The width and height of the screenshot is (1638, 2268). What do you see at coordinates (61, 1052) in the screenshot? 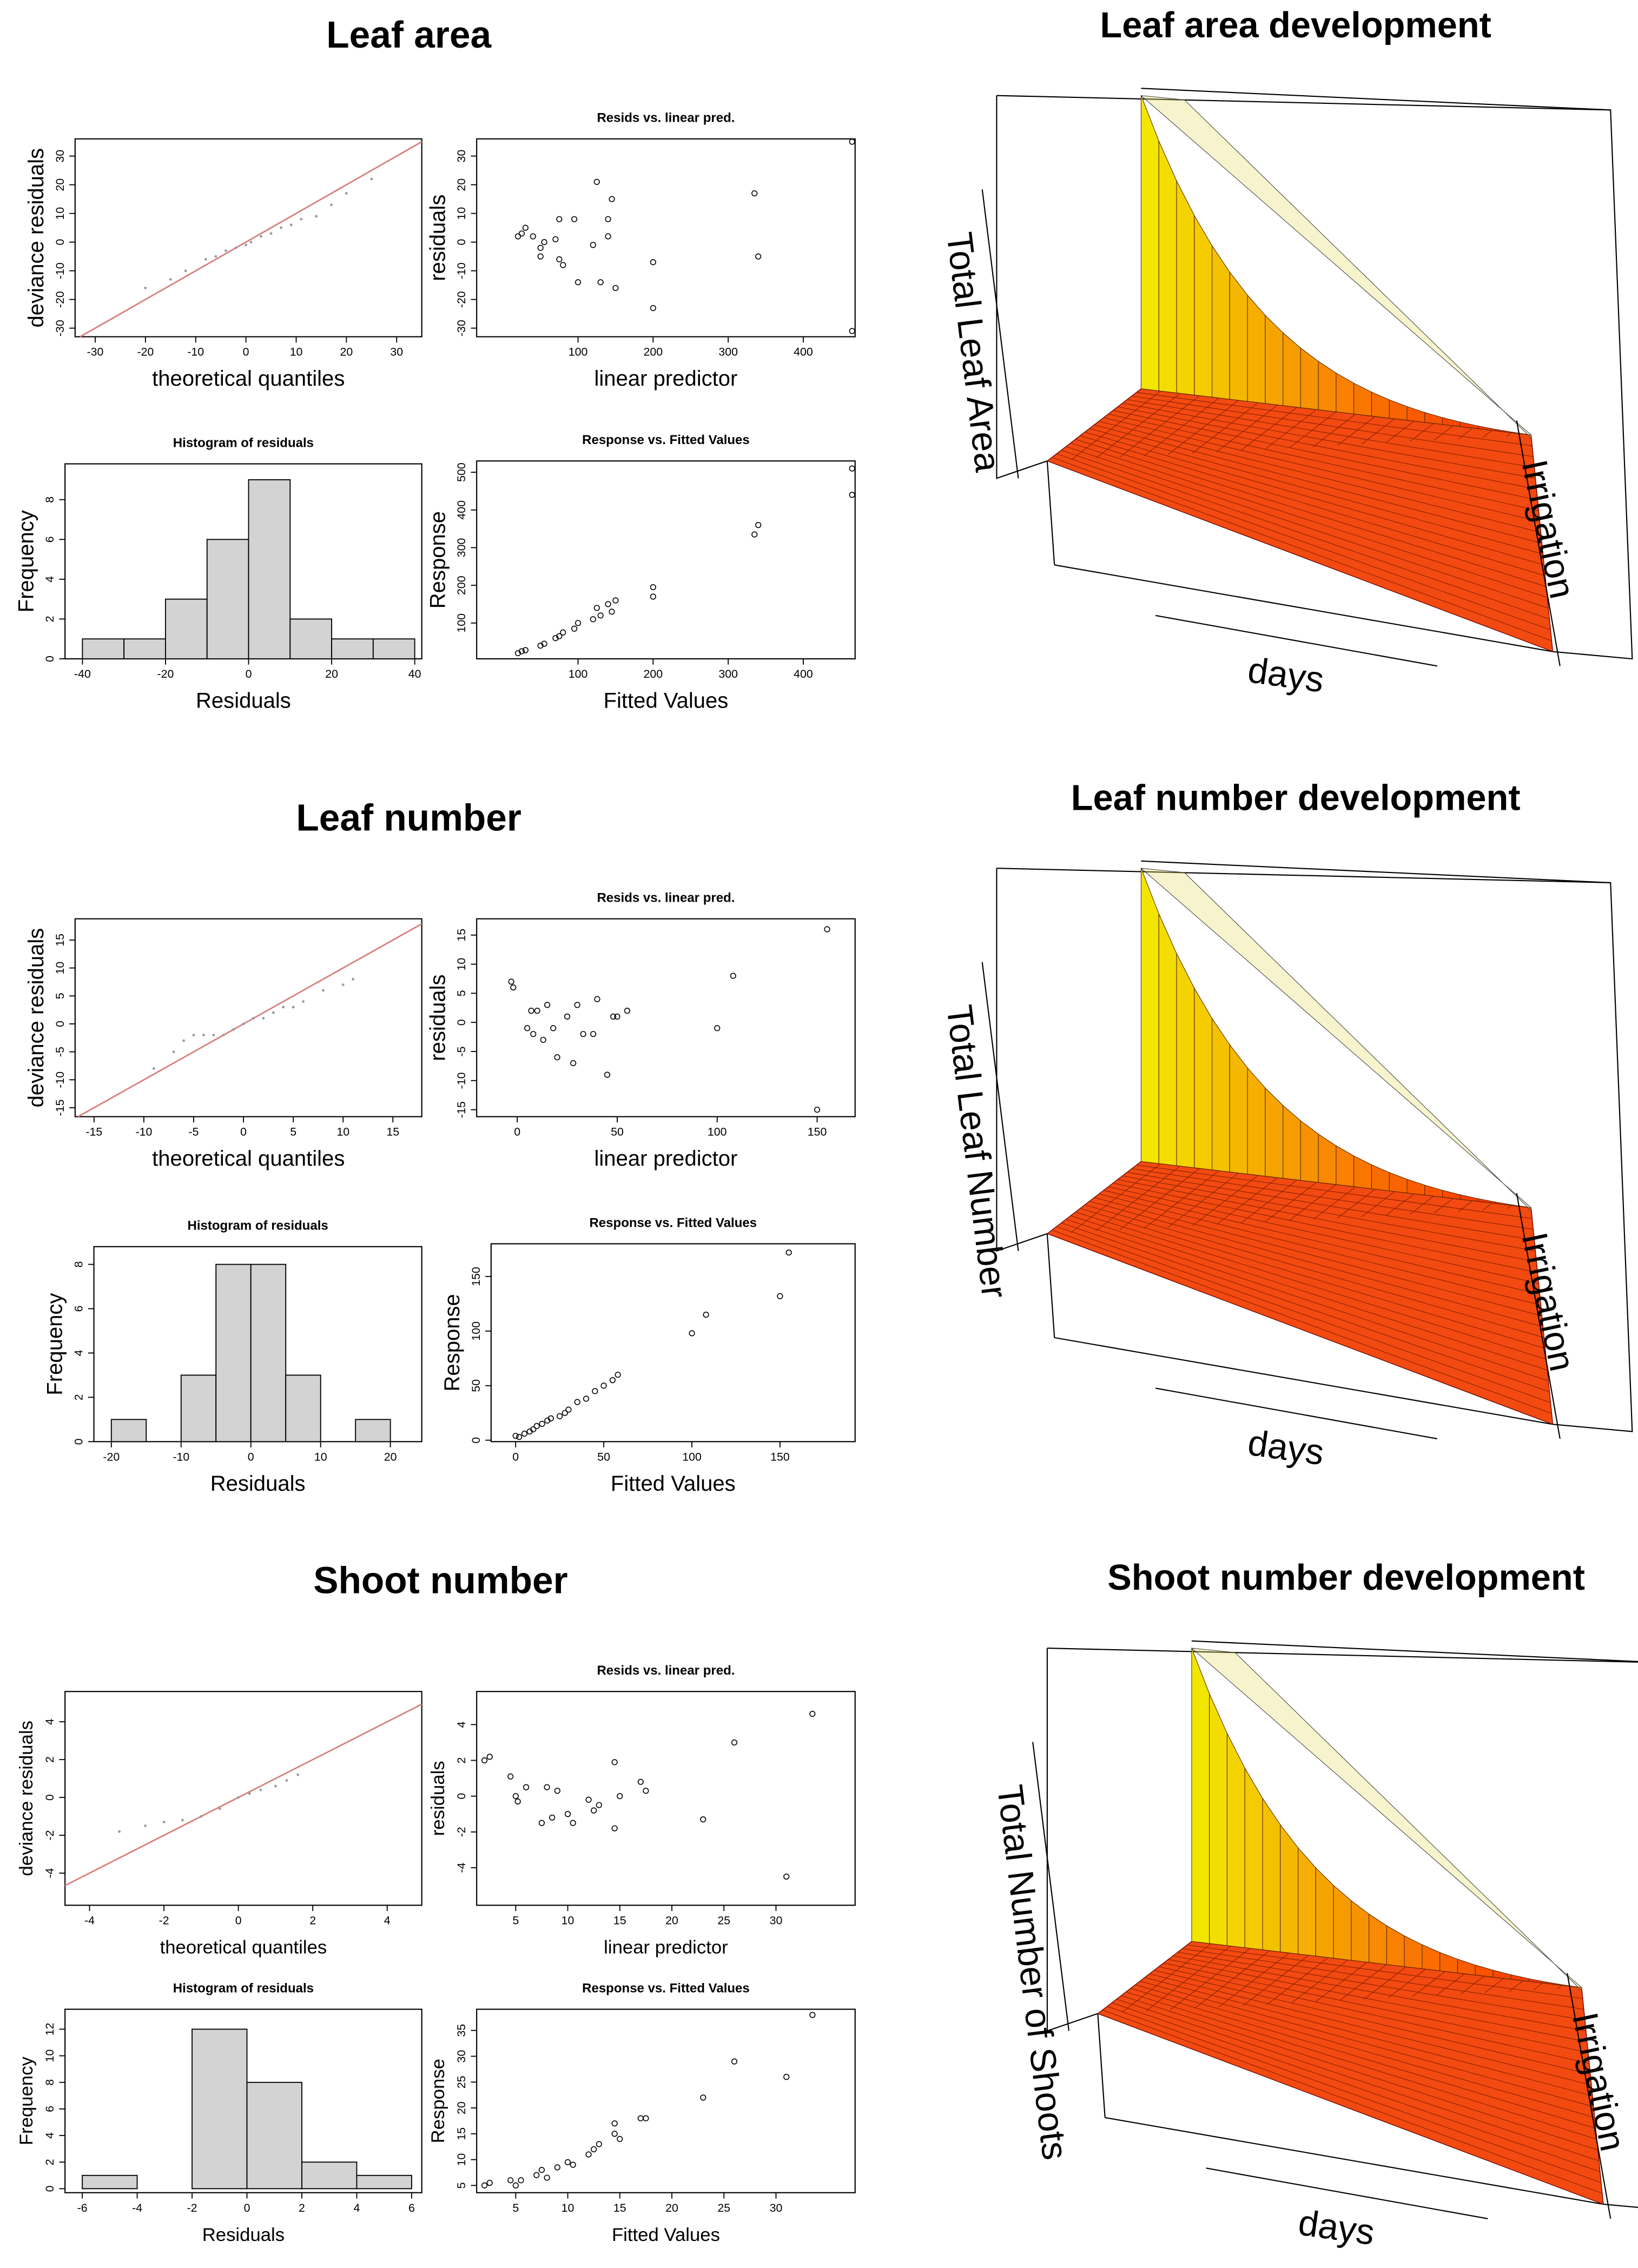
I see `y-tick-label: -5` at bounding box center [61, 1052].